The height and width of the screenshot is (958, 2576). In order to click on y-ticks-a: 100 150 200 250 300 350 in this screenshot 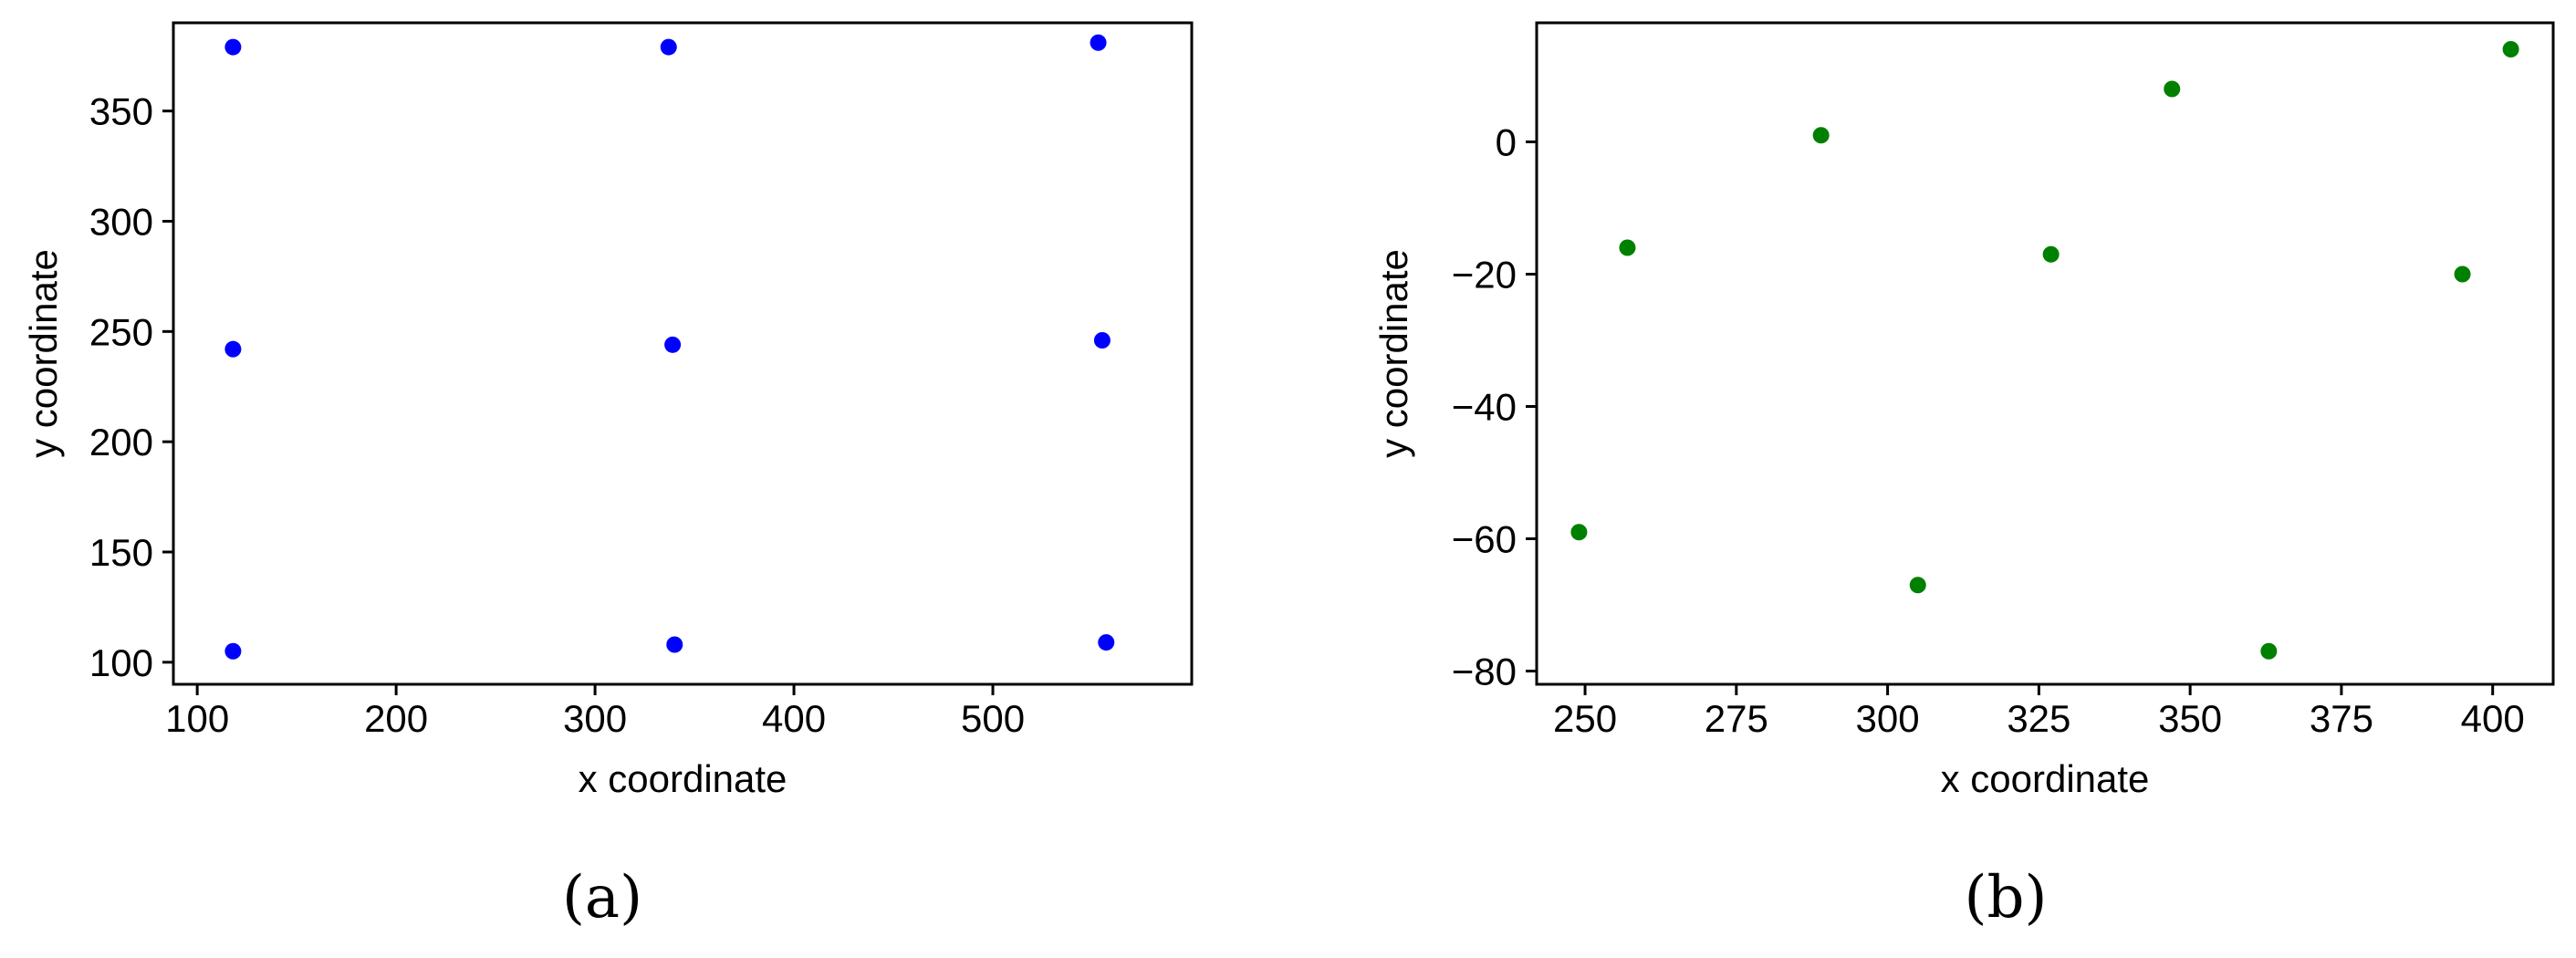, I will do `click(131, 387)`.